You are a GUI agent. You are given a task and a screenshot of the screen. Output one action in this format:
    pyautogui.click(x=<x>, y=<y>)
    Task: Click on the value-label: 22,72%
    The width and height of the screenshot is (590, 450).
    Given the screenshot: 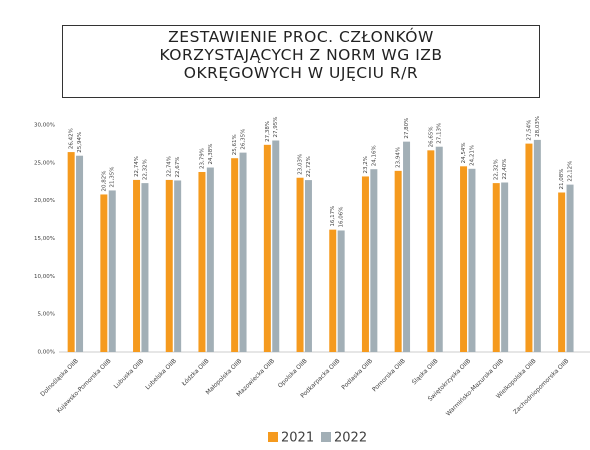 What is the action you would take?
    pyautogui.click(x=309, y=166)
    